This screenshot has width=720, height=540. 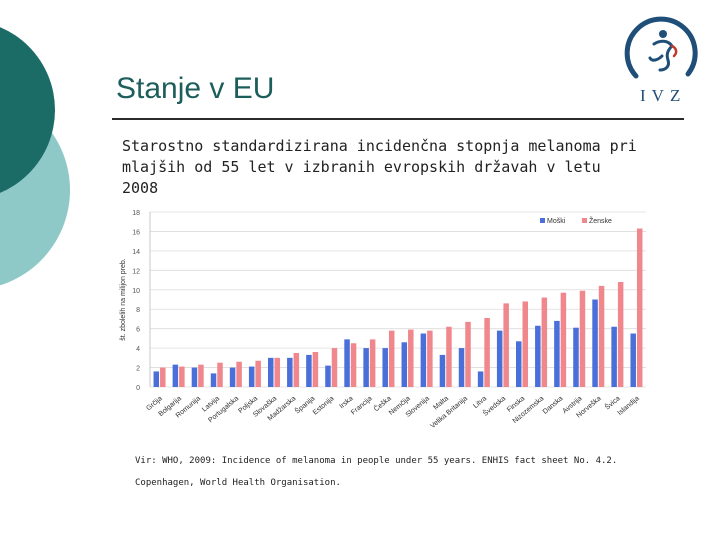 I want to click on y-tick-label: 8, so click(x=138, y=310).